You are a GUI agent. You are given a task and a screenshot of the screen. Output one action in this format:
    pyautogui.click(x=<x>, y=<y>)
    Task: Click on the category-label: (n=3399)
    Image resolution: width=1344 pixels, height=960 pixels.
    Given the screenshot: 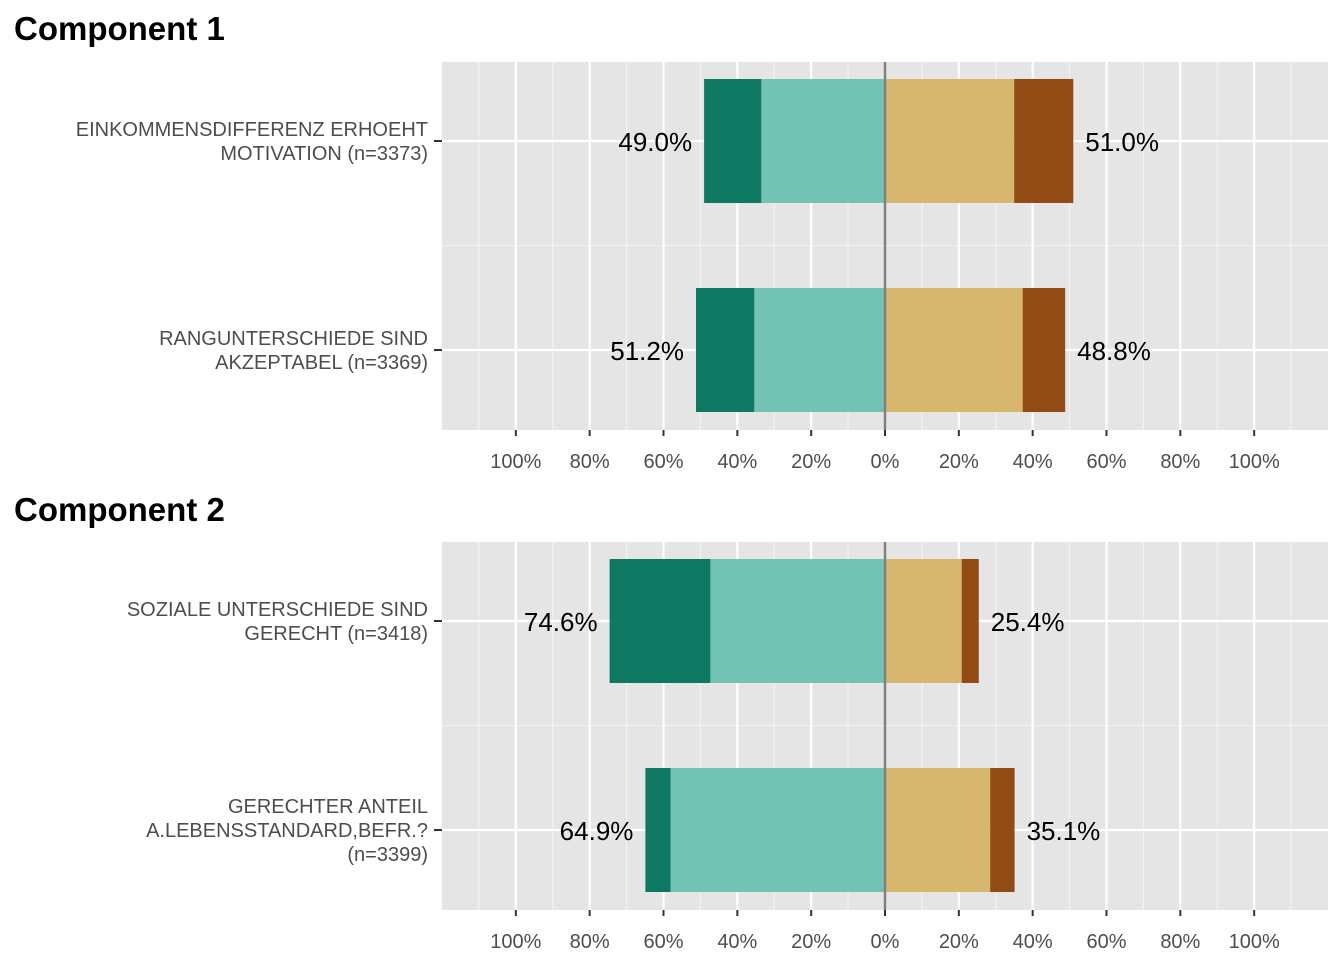 What is the action you would take?
    pyautogui.click(x=387, y=855)
    